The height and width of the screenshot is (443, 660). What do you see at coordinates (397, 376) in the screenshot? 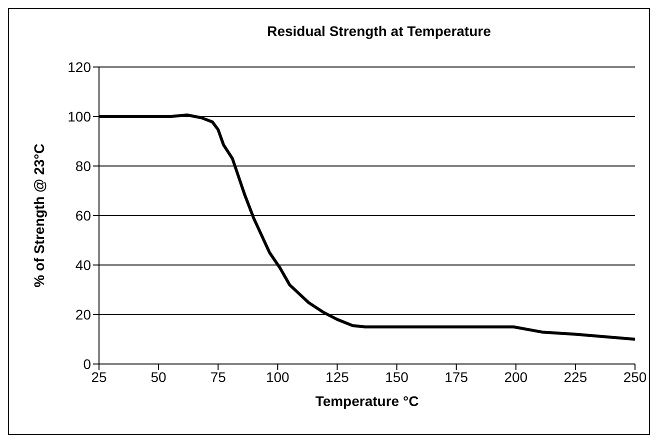
I see `x-tick-label: 150` at bounding box center [397, 376].